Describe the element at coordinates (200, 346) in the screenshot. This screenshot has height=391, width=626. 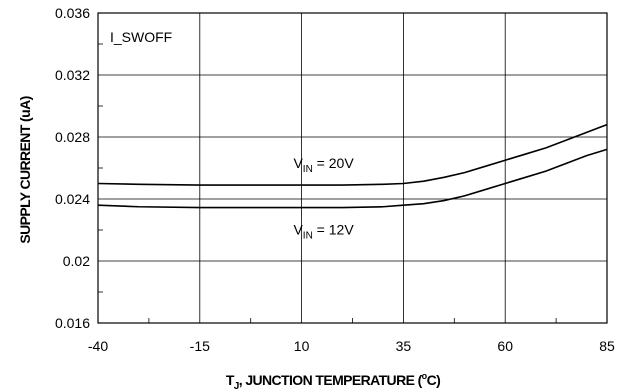
I see `x-tick-label: -15` at that location.